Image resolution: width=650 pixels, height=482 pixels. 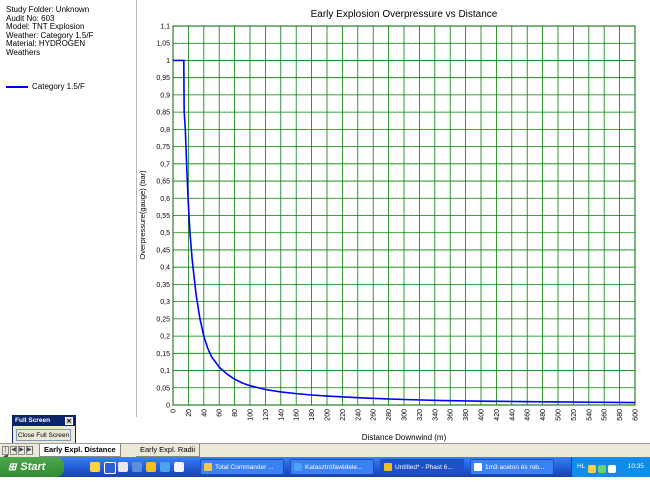 What do you see at coordinates (312, 415) in the screenshot?
I see `x-tick-label: 180` at bounding box center [312, 415].